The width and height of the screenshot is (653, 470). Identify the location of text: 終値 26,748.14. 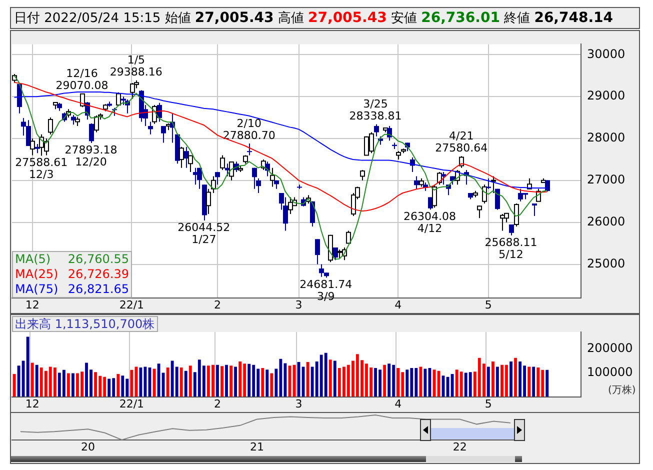
(558, 18).